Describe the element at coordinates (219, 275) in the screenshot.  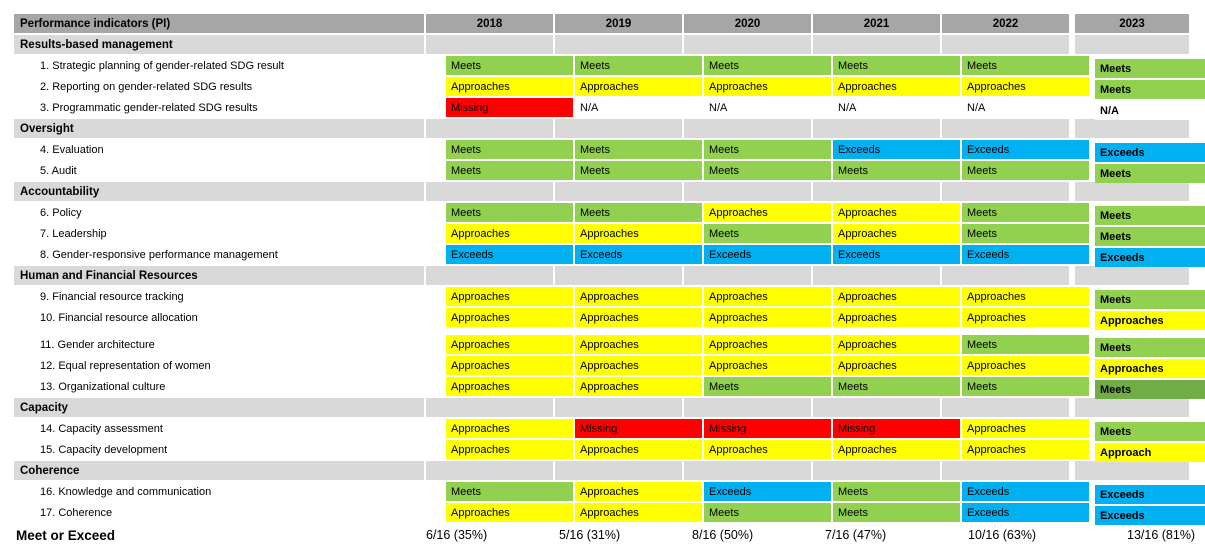
I see `section-title: Human and Financial Resources` at that location.